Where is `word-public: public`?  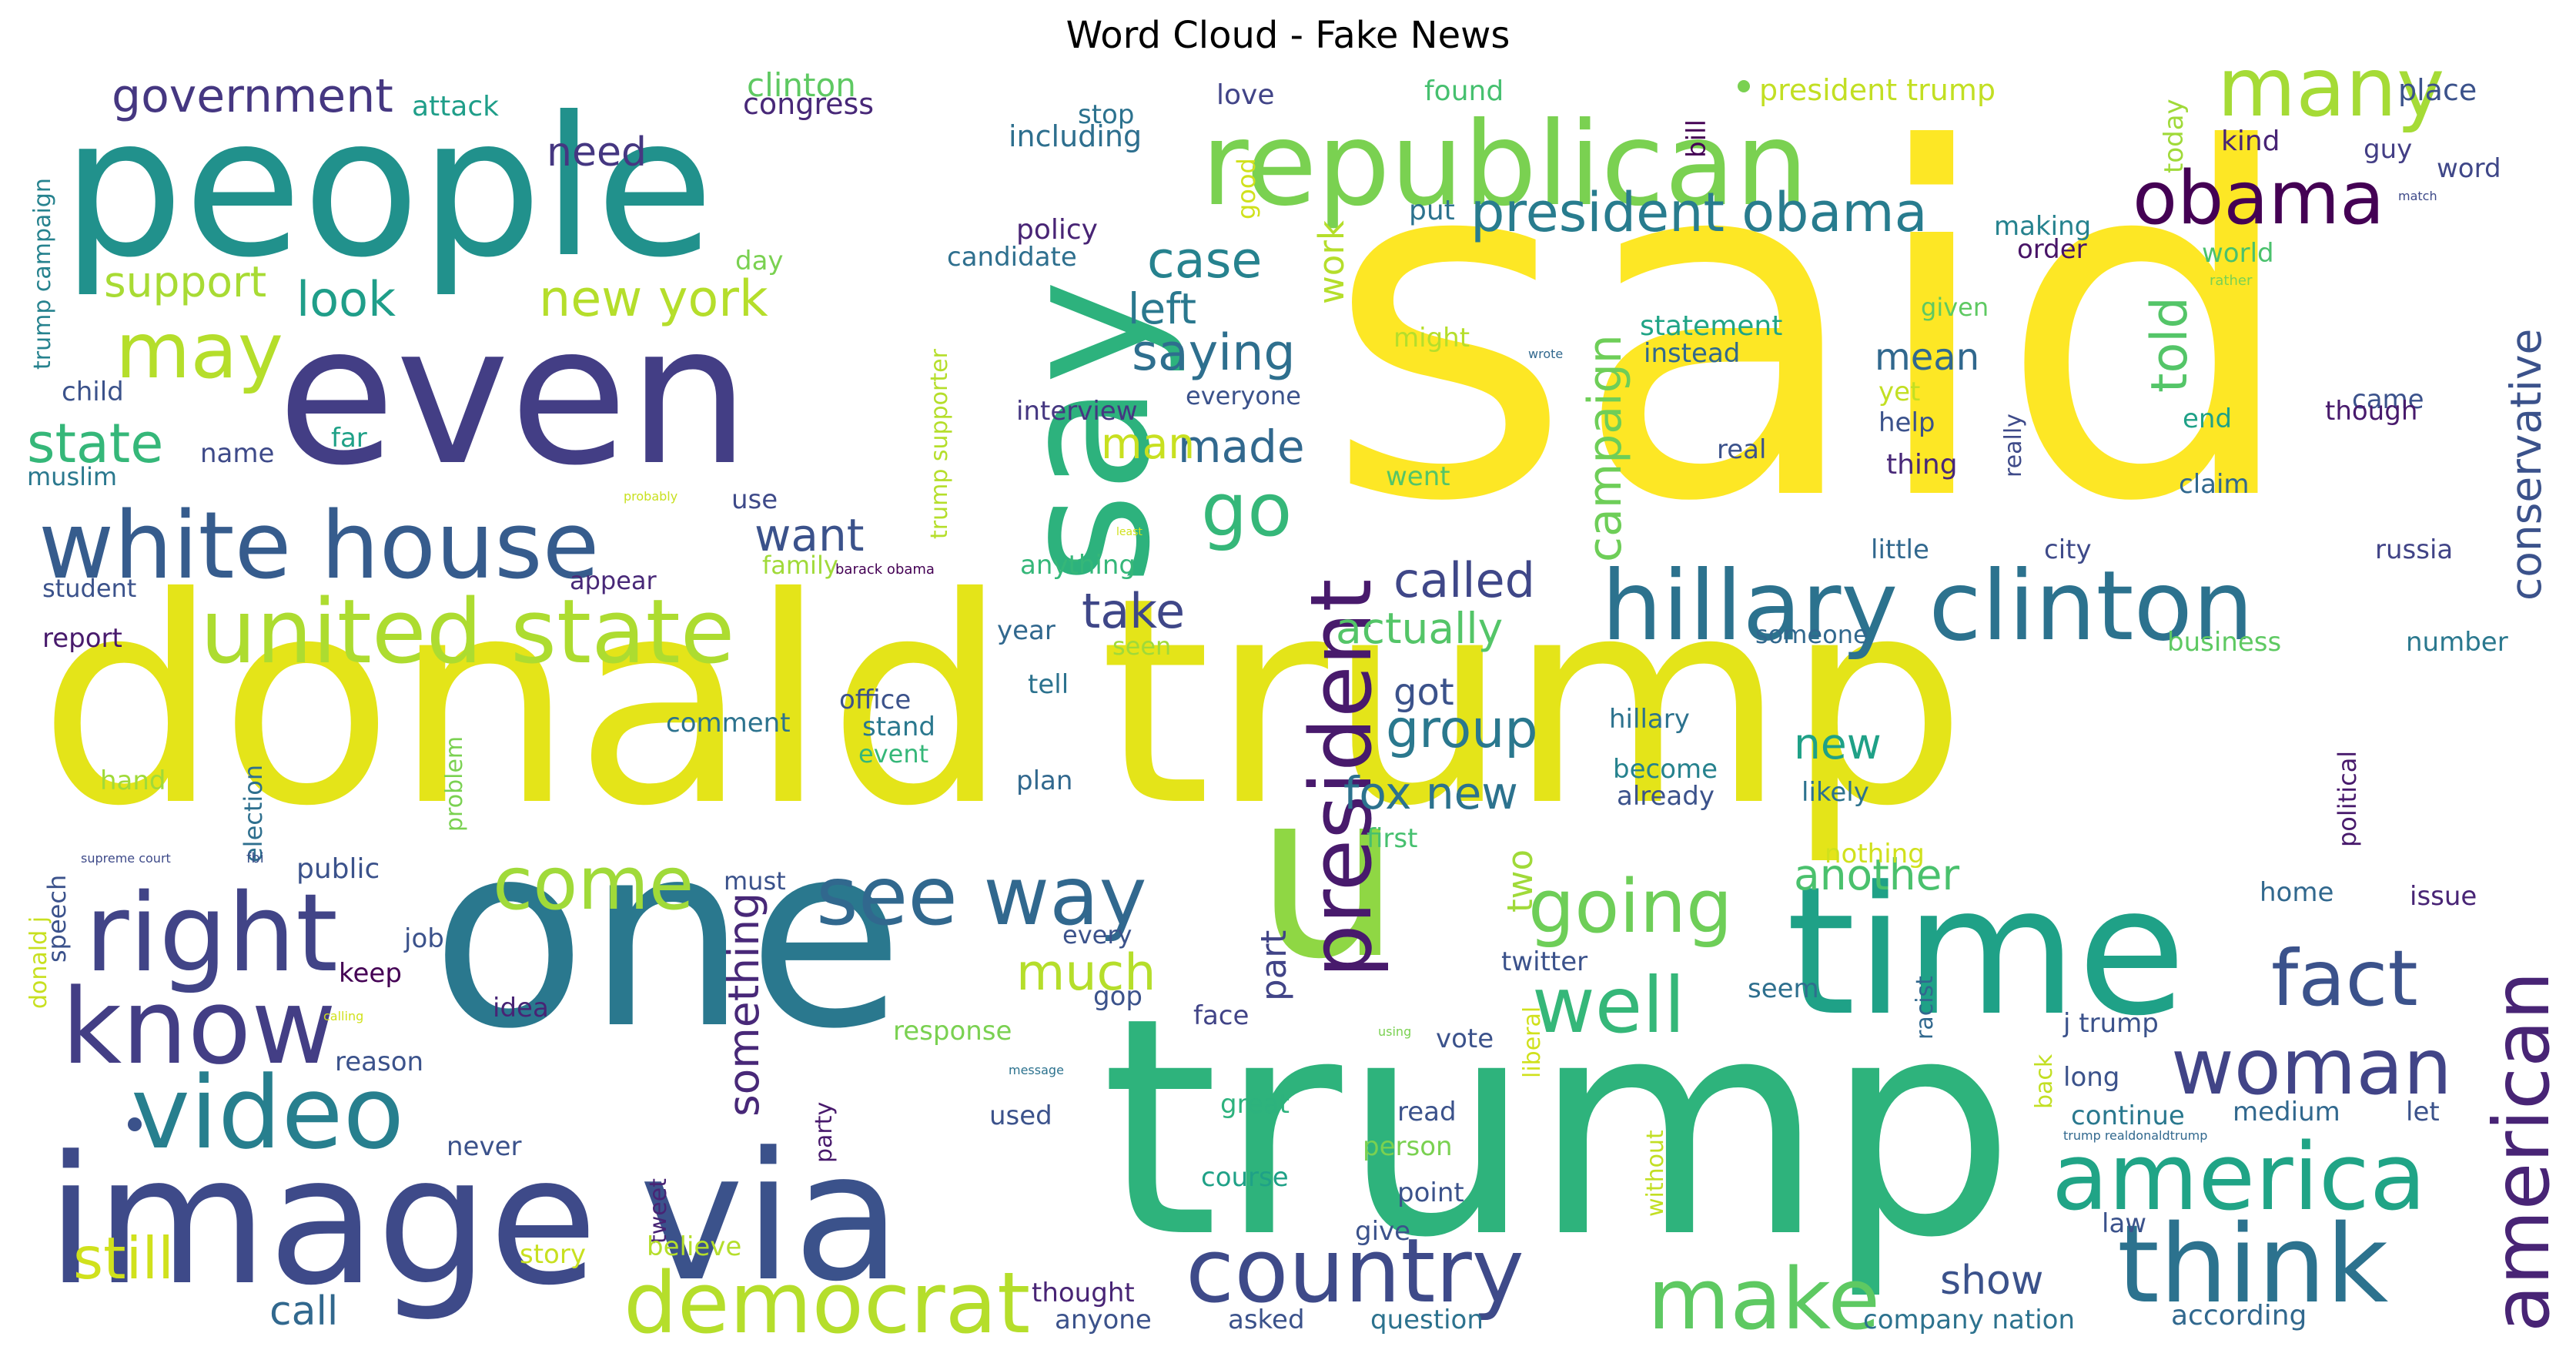 word-public: public is located at coordinates (338, 869).